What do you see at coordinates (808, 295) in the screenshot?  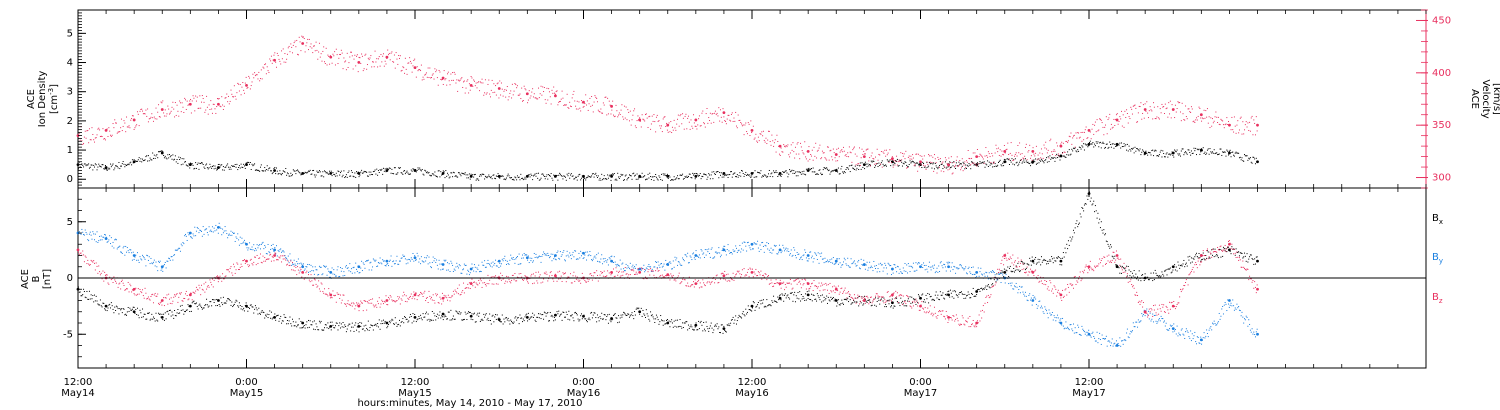 I see `bx-point` at bounding box center [808, 295].